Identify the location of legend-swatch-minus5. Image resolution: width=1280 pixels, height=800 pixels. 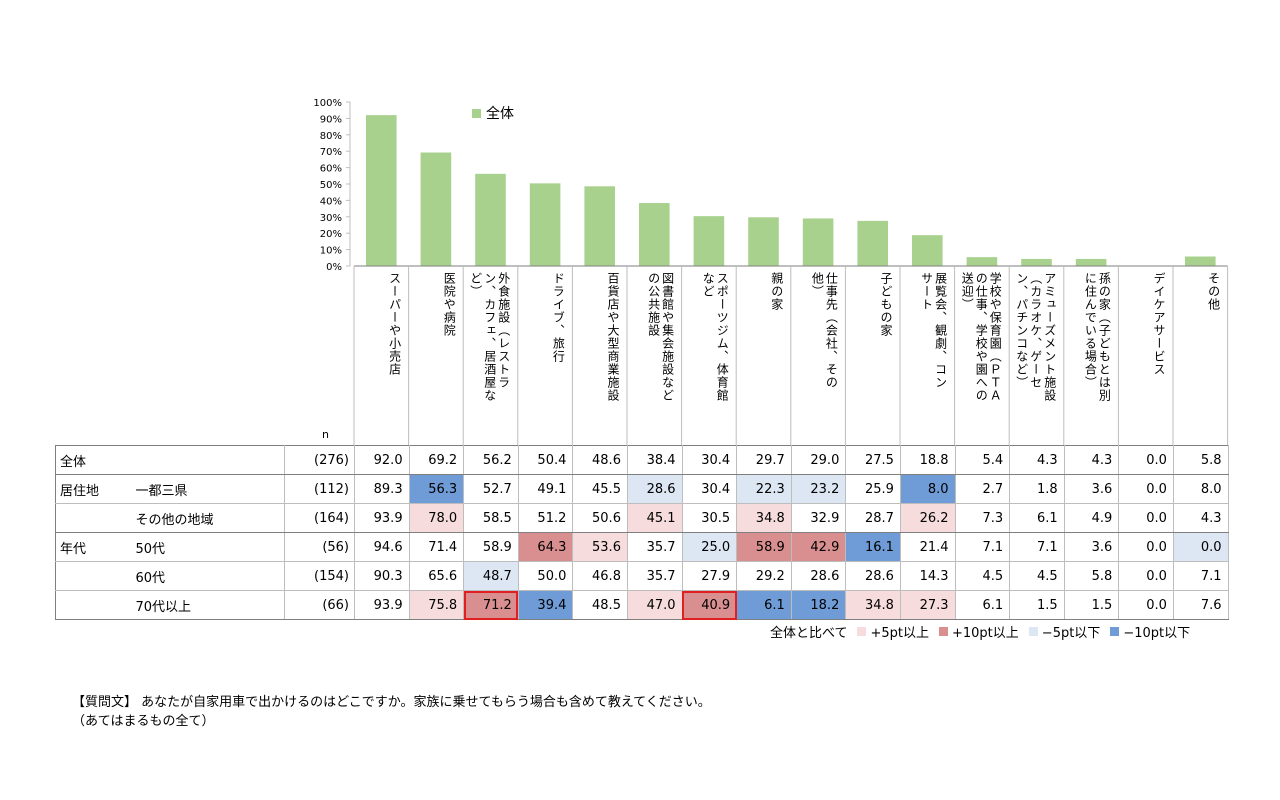
(1033, 631).